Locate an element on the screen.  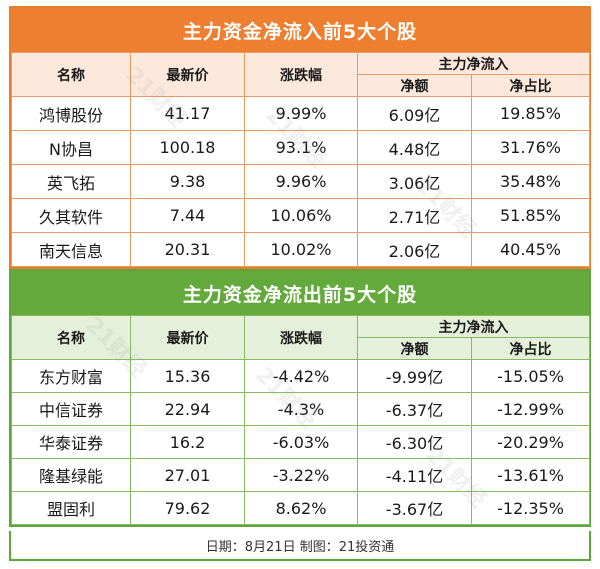
stock-net: -9.99亿 is located at coordinates (414, 376).